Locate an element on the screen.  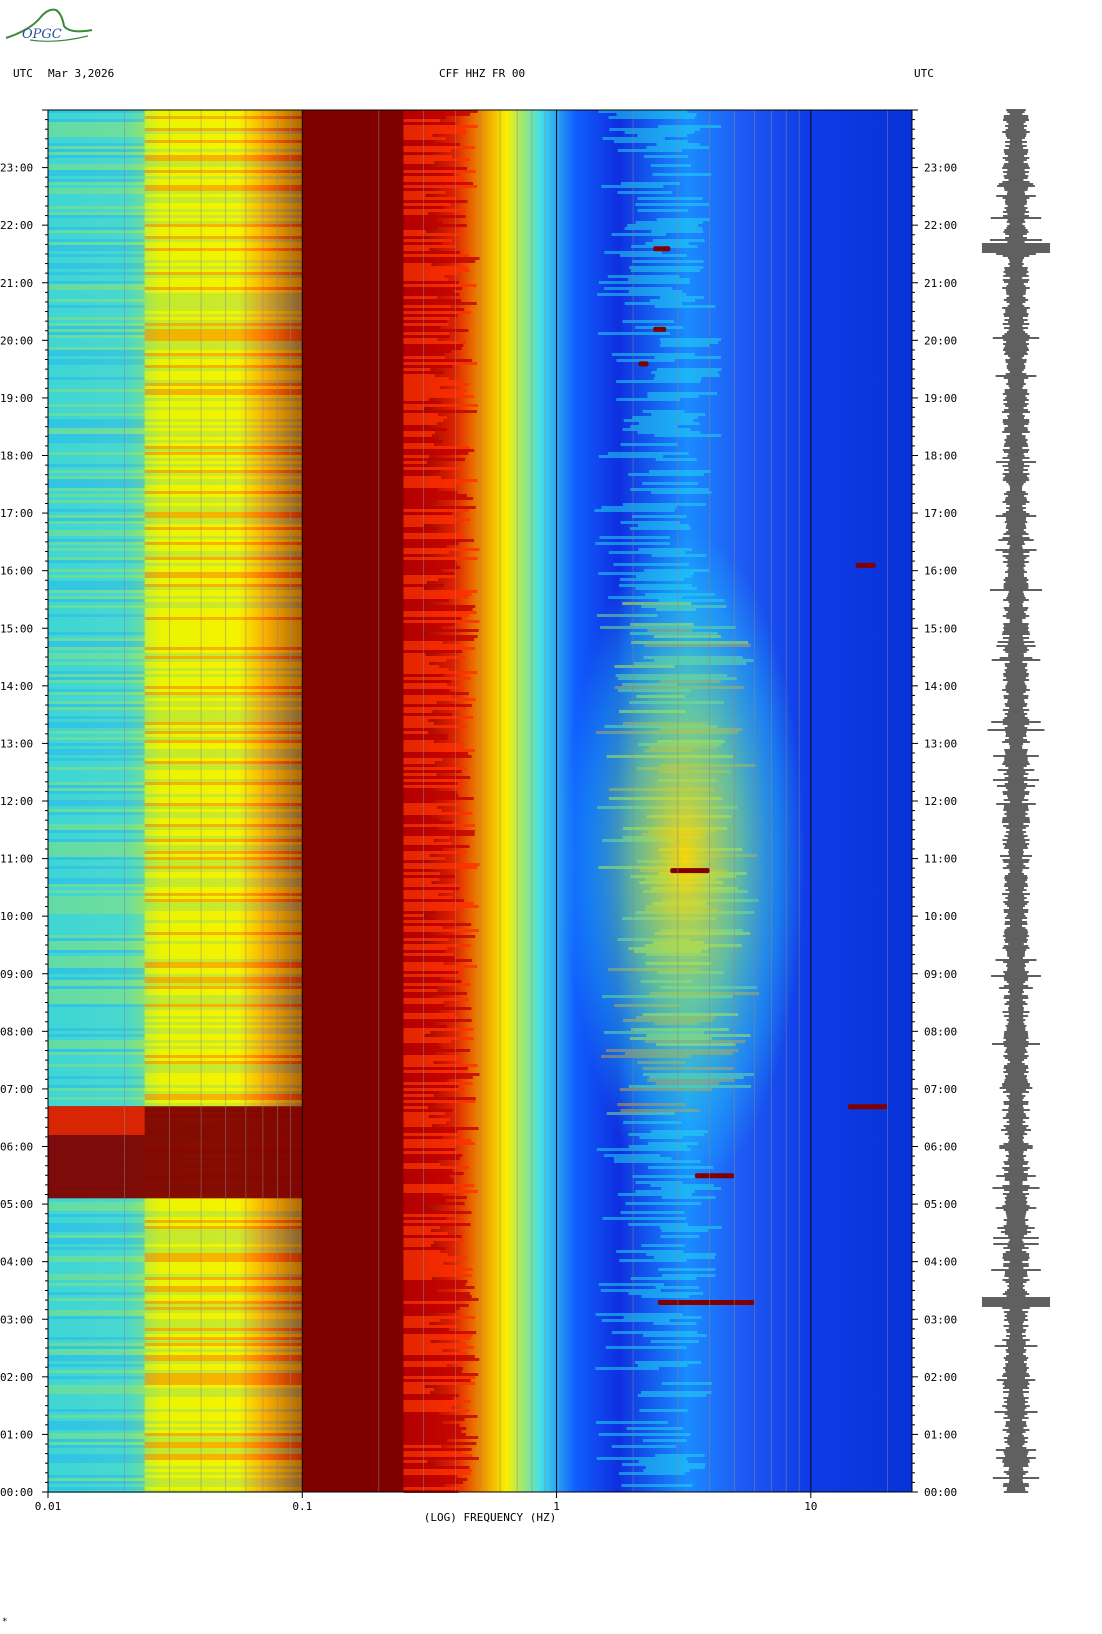
time-tick-label: 10:00 is located at coordinates (940, 916).